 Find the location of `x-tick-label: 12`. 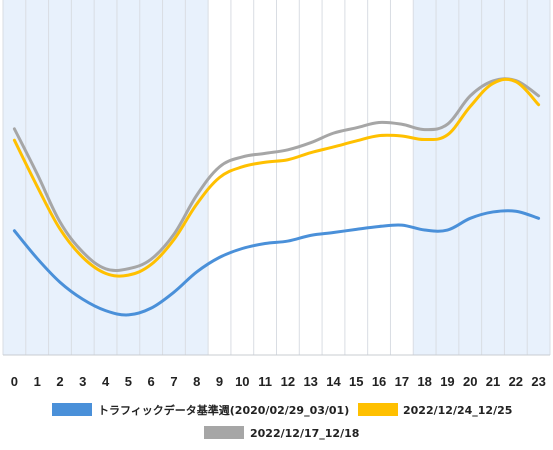

x-tick-label: 12 is located at coordinates (288, 381).